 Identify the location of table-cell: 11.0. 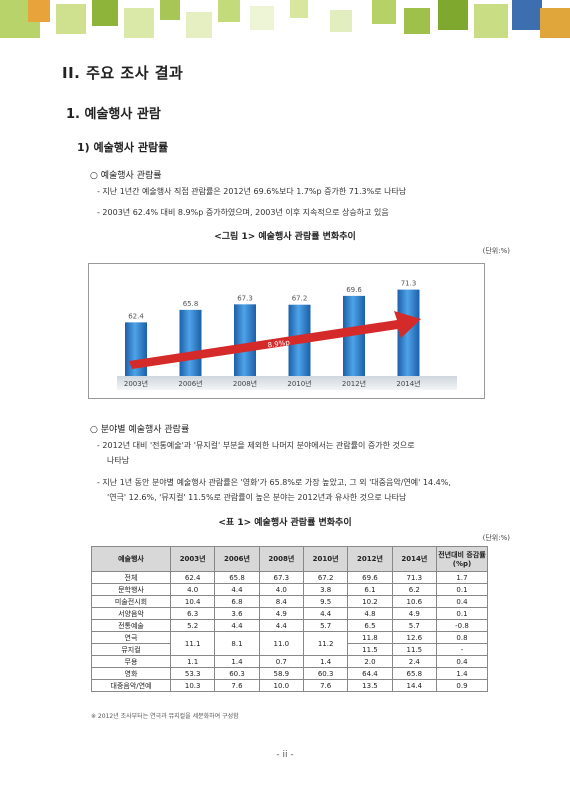
(281, 643).